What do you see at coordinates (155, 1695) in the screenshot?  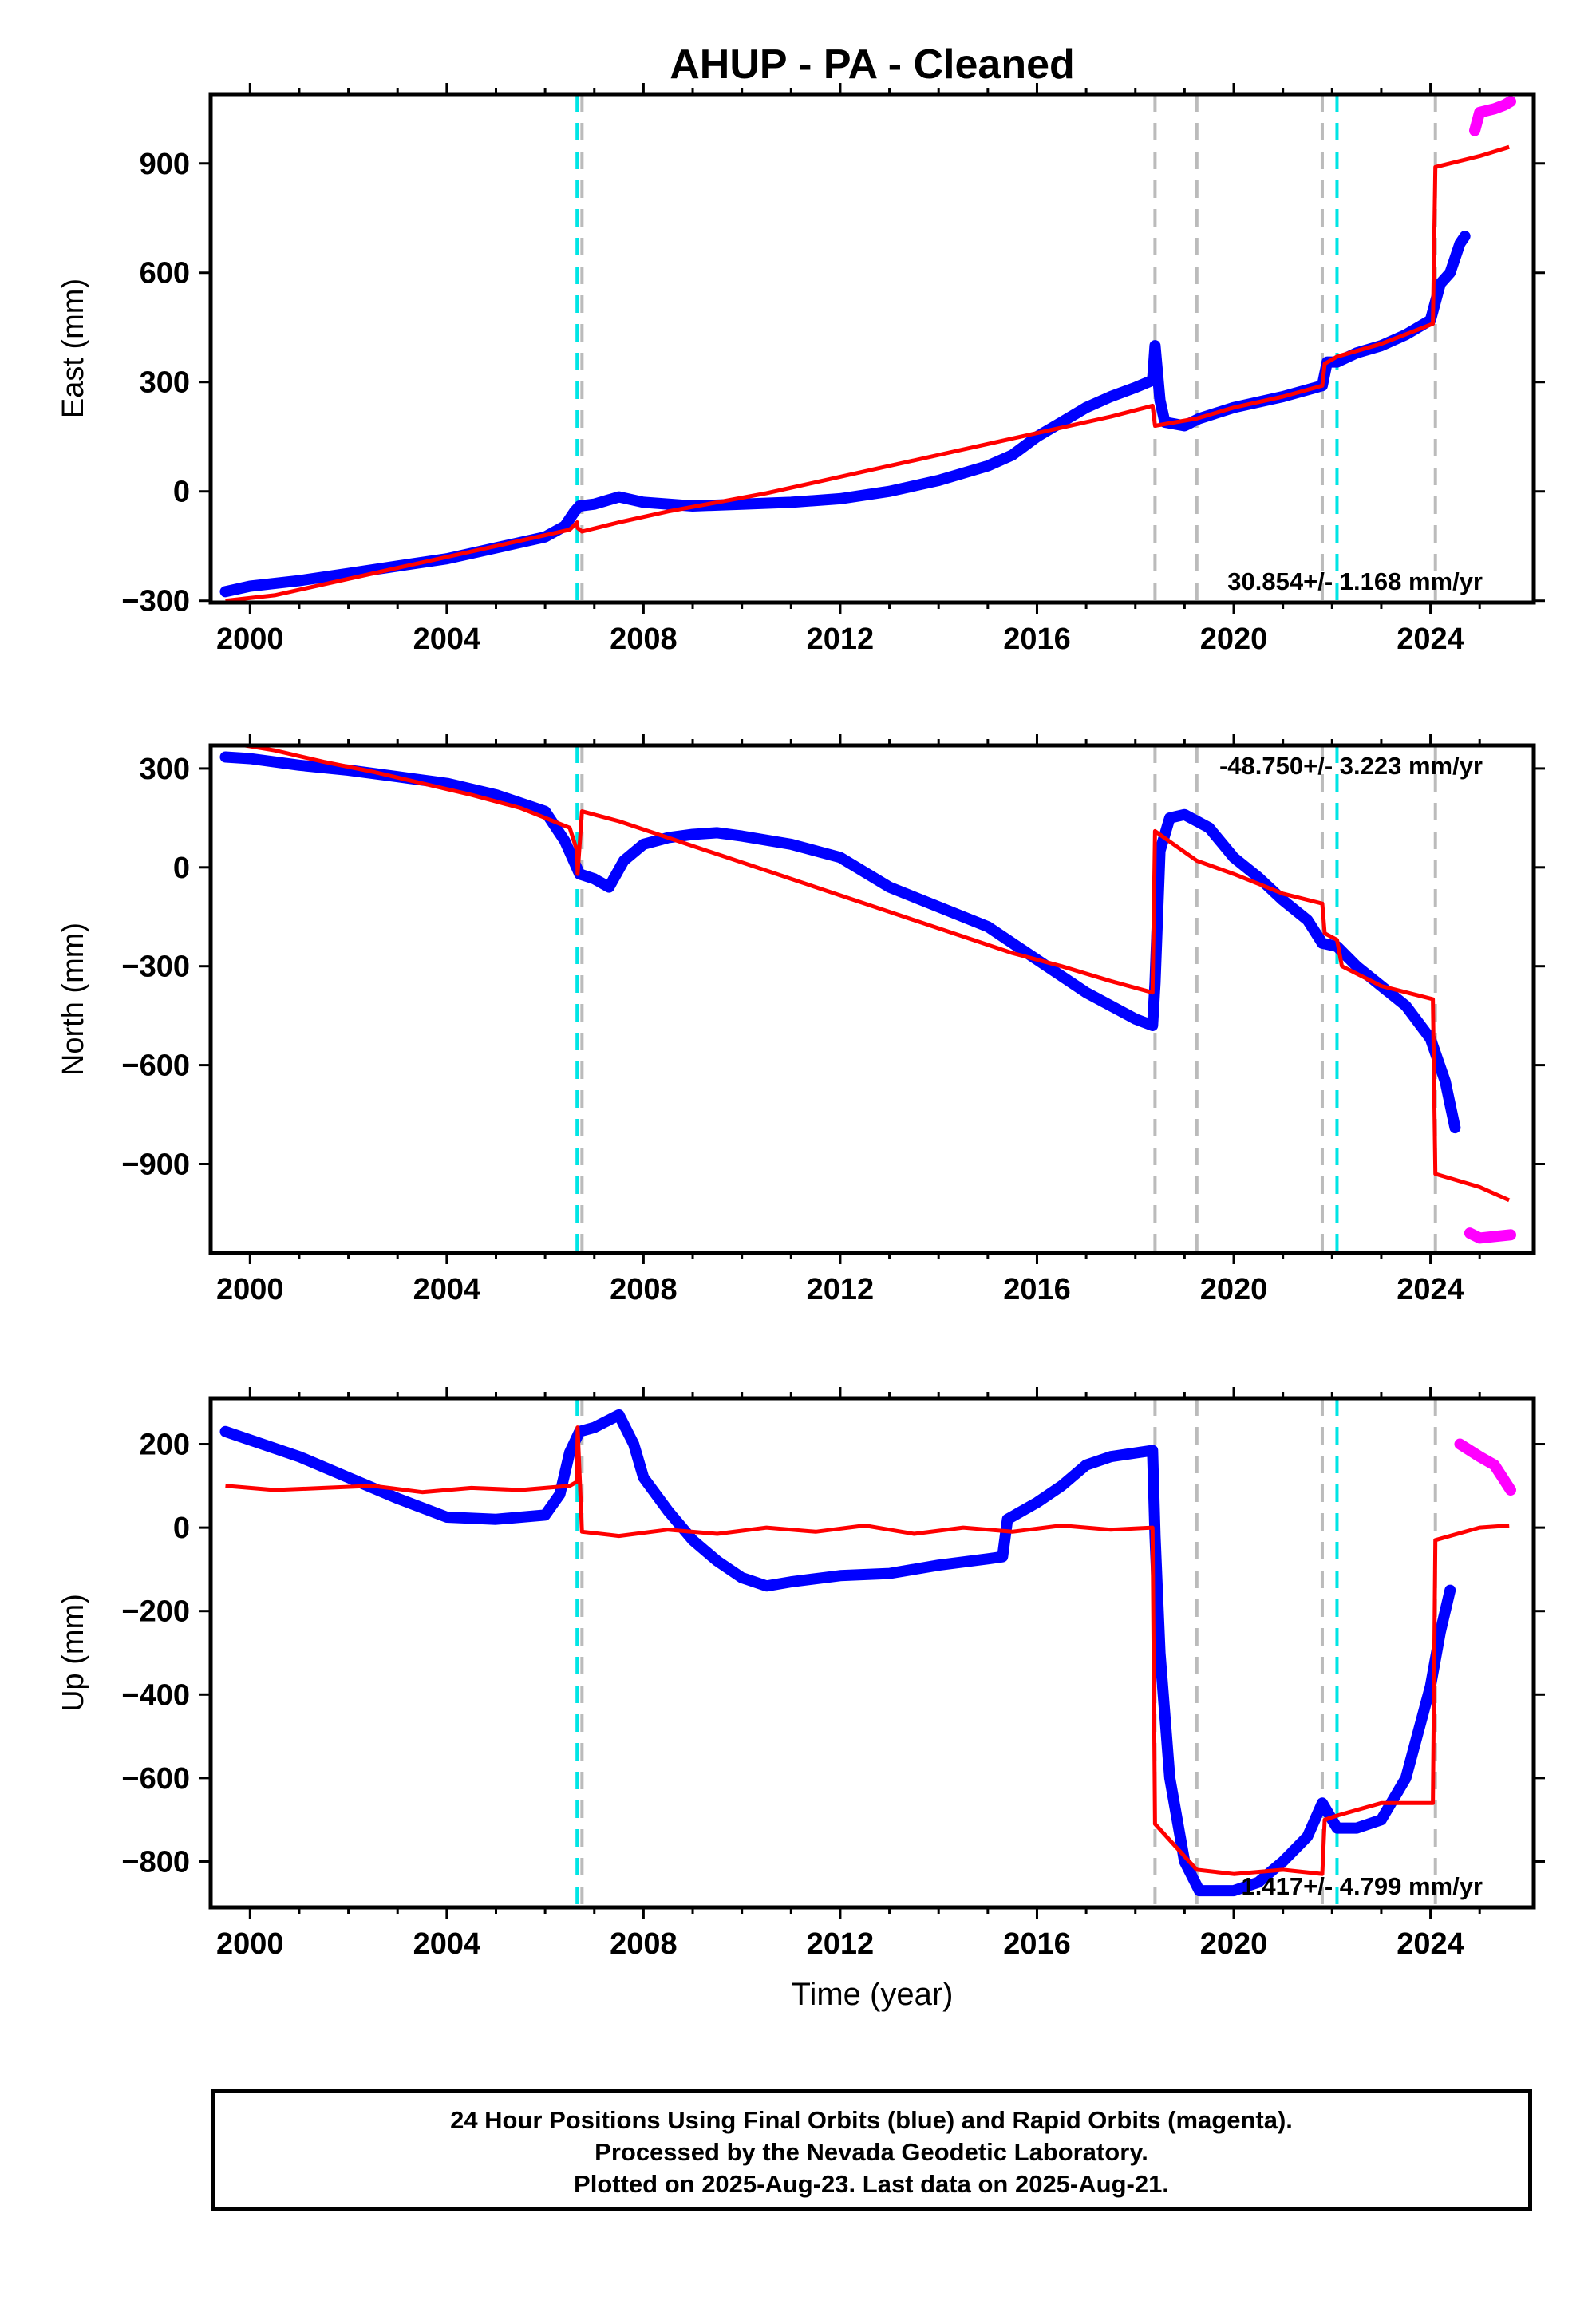 I see `y-tick-label: −400` at bounding box center [155, 1695].